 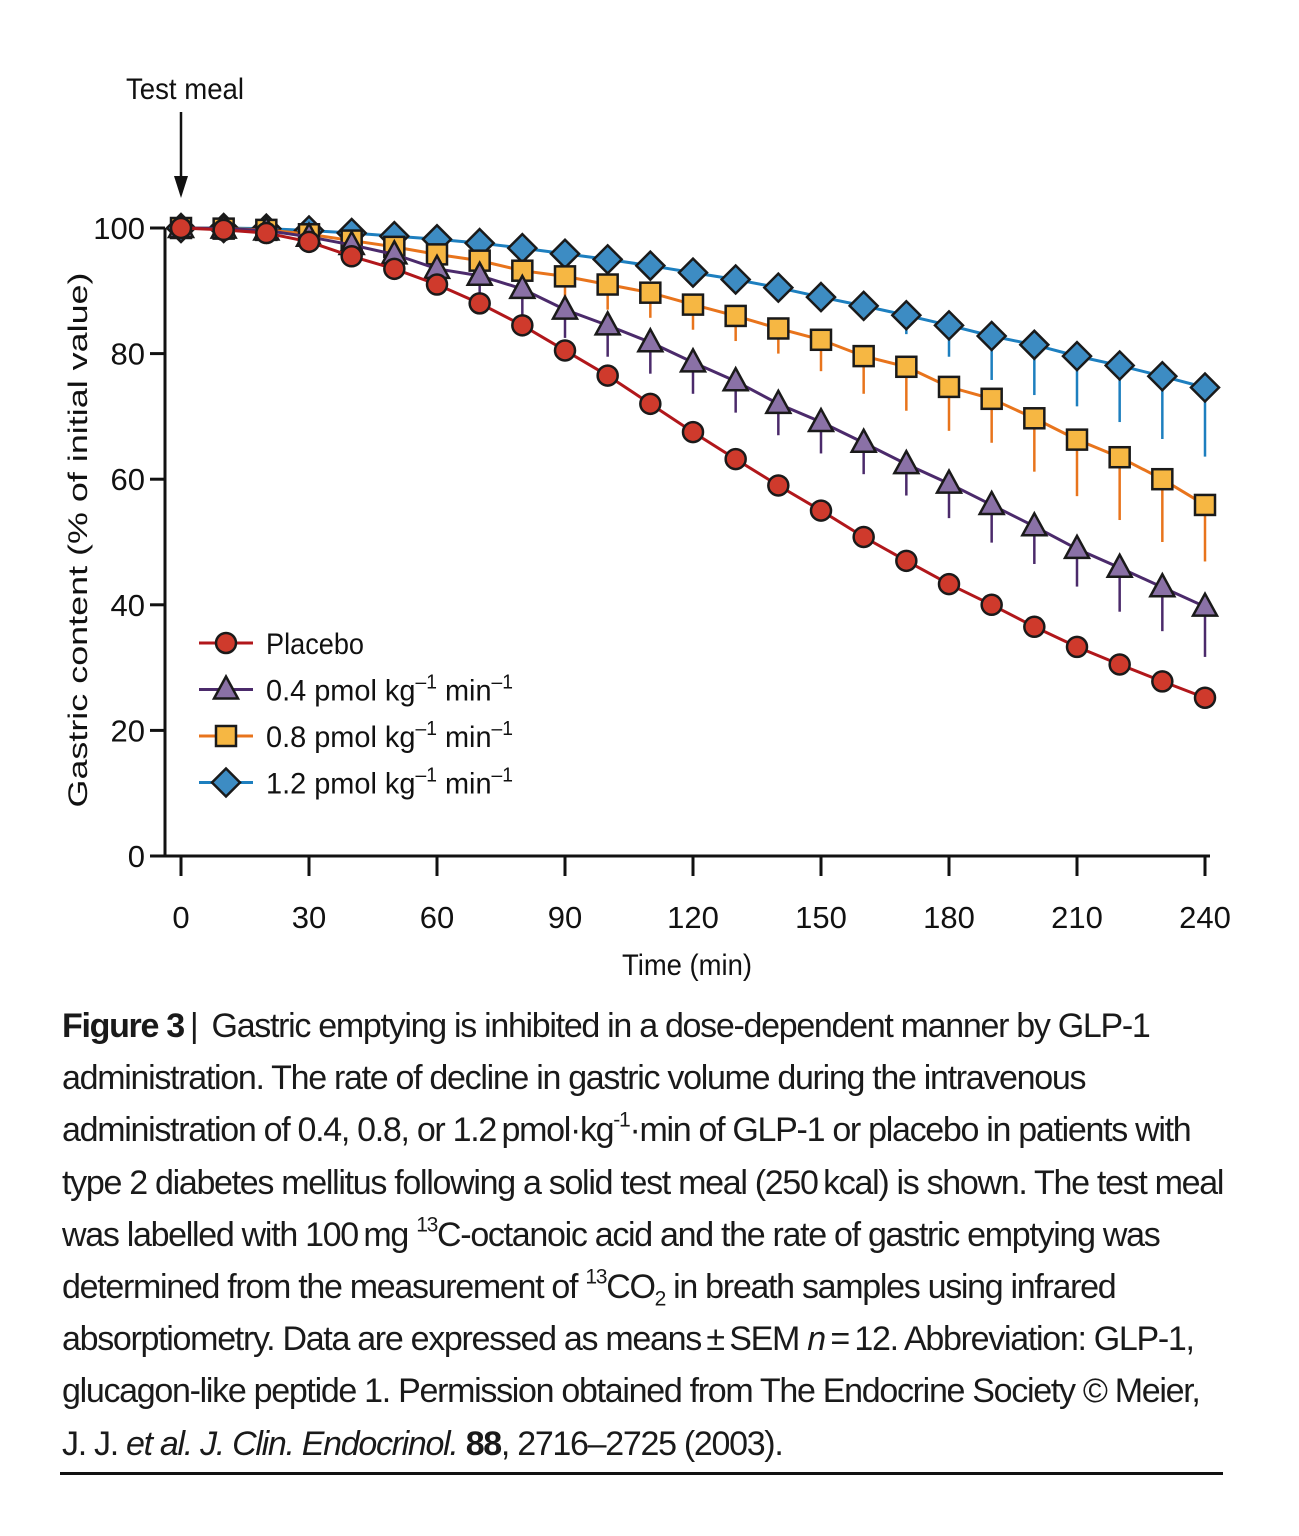 What do you see at coordinates (641, 1473) in the screenshot?
I see `caption-rule` at bounding box center [641, 1473].